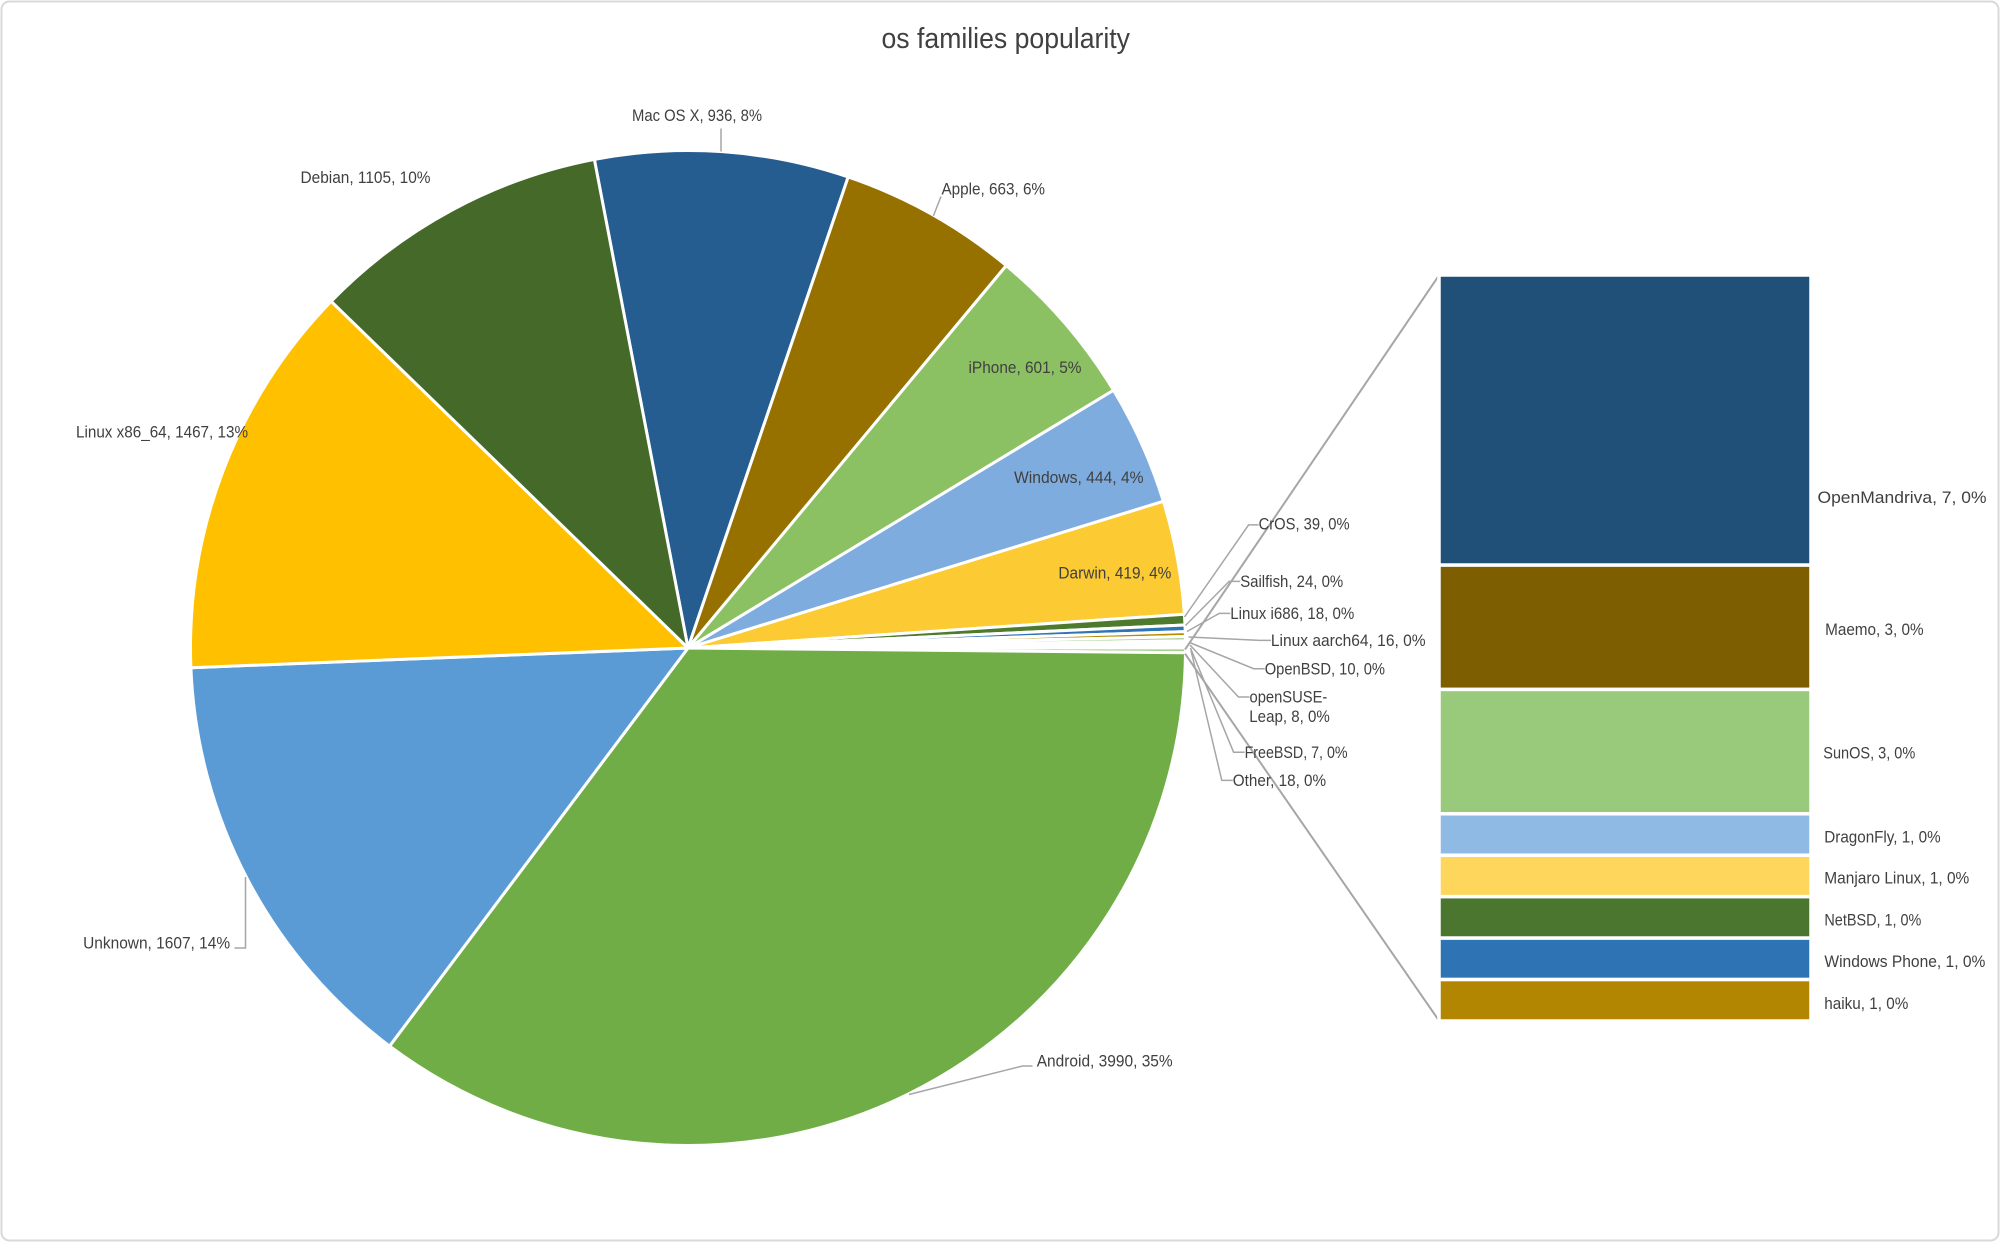 The height and width of the screenshot is (1242, 2000). What do you see at coordinates (162, 433) in the screenshot?
I see `svg-text: Linux x86_64, 1467, 13%` at bounding box center [162, 433].